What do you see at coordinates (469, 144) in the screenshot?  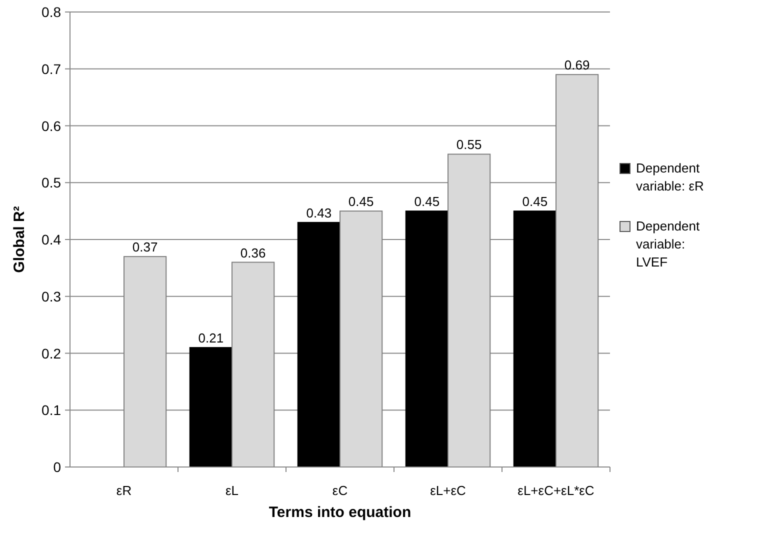 I see `data-label: 0.55` at bounding box center [469, 144].